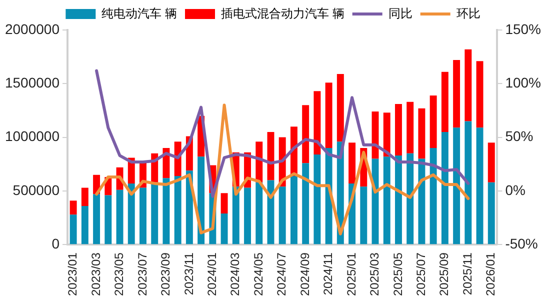 This screenshot has height=301, width=550. I want to click on y2-tick-label: -50%, so click(521, 243).